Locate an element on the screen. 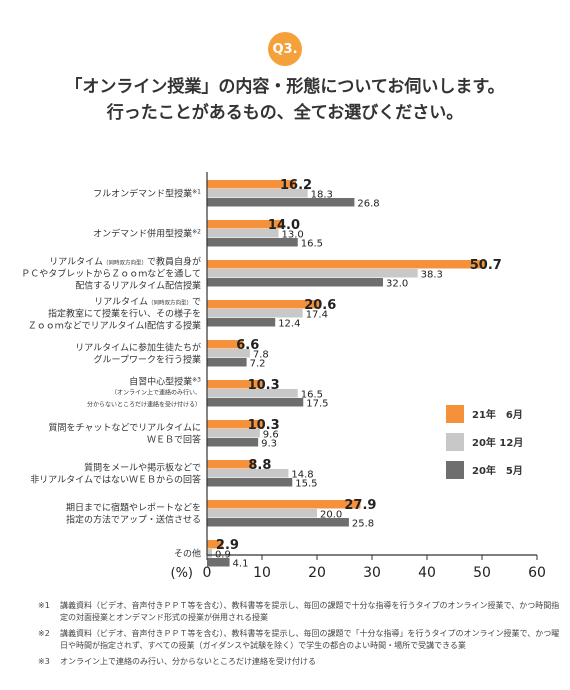 The width and height of the screenshot is (570, 690). category-label: 配信するリアルタイム配信授業 is located at coordinates (138, 286).